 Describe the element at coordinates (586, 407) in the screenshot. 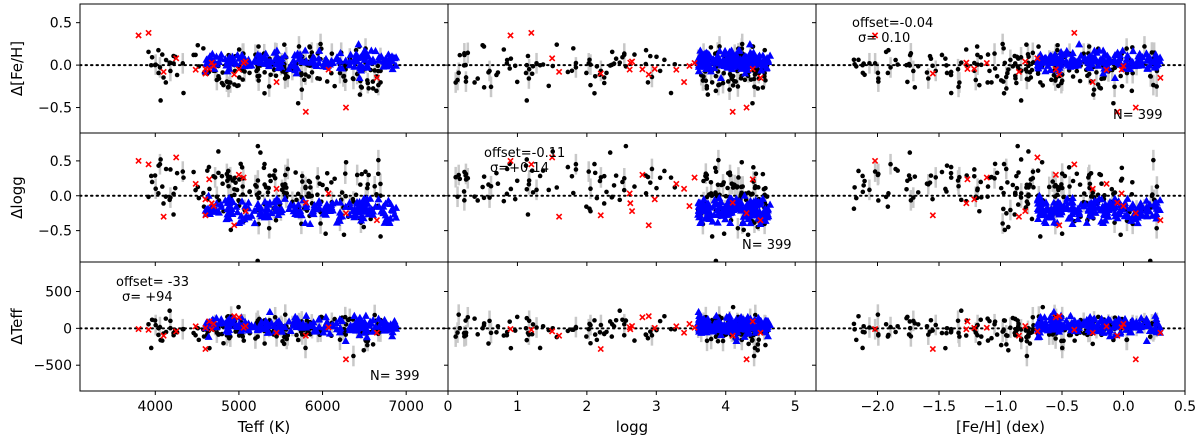

I see `x-tick-label: 2` at that location.